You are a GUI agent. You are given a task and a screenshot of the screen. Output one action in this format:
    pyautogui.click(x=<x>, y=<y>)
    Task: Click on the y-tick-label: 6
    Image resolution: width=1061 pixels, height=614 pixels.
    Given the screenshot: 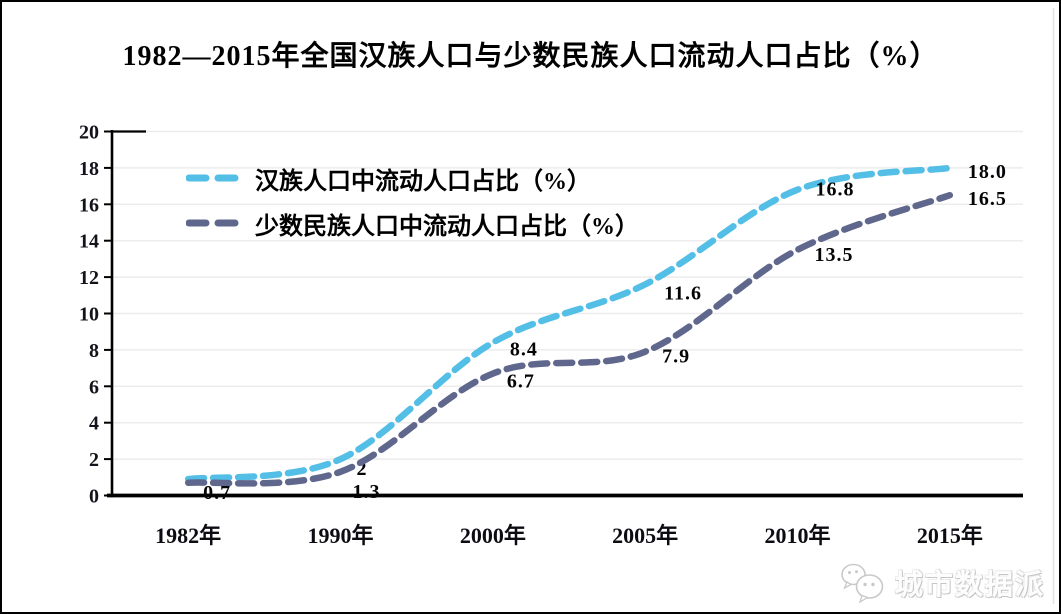 What is the action you would take?
    pyautogui.click(x=94, y=387)
    